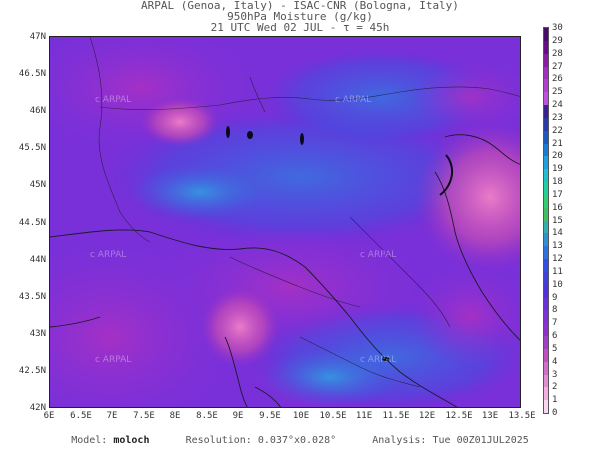  Describe the element at coordinates (557, 92) in the screenshot. I see `colorbar-label: 25` at that location.